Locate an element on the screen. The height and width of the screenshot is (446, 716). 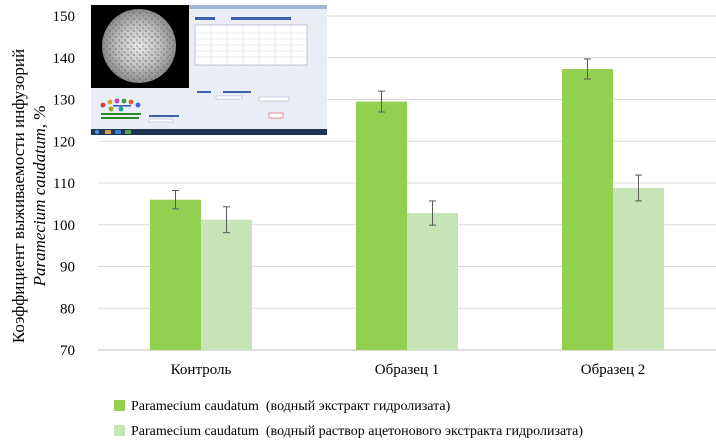
y-tick-label: 80 is located at coordinates (67, 309).